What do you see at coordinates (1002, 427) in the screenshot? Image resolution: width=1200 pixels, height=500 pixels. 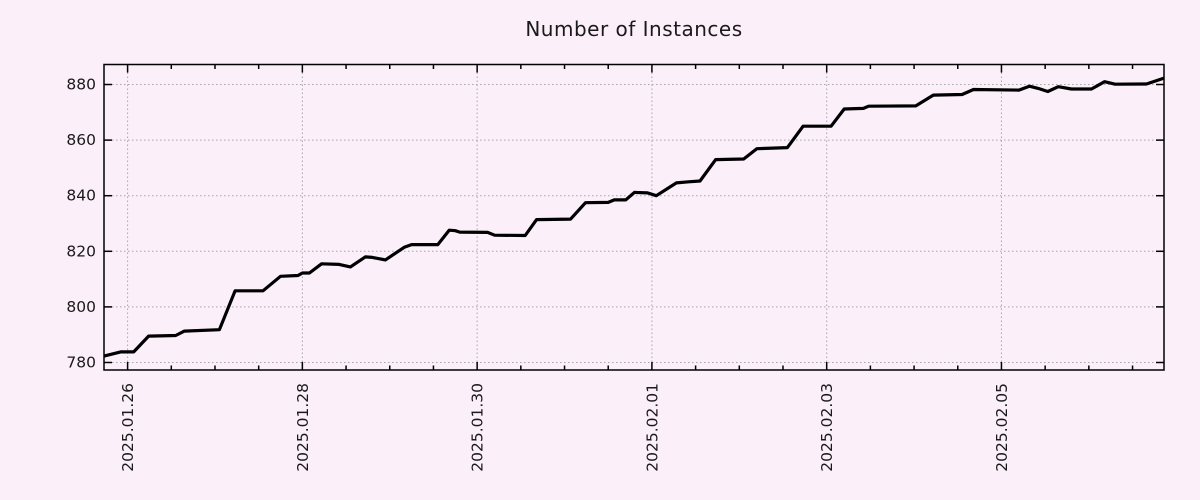 I see `x-axis-tick-label: 2025.02.05` at bounding box center [1002, 427].